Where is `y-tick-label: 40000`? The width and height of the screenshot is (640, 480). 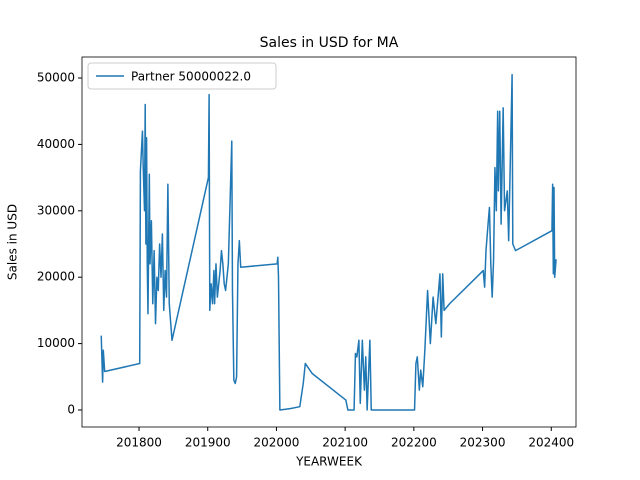
y-tick-label: 40000 is located at coordinates (56, 144).